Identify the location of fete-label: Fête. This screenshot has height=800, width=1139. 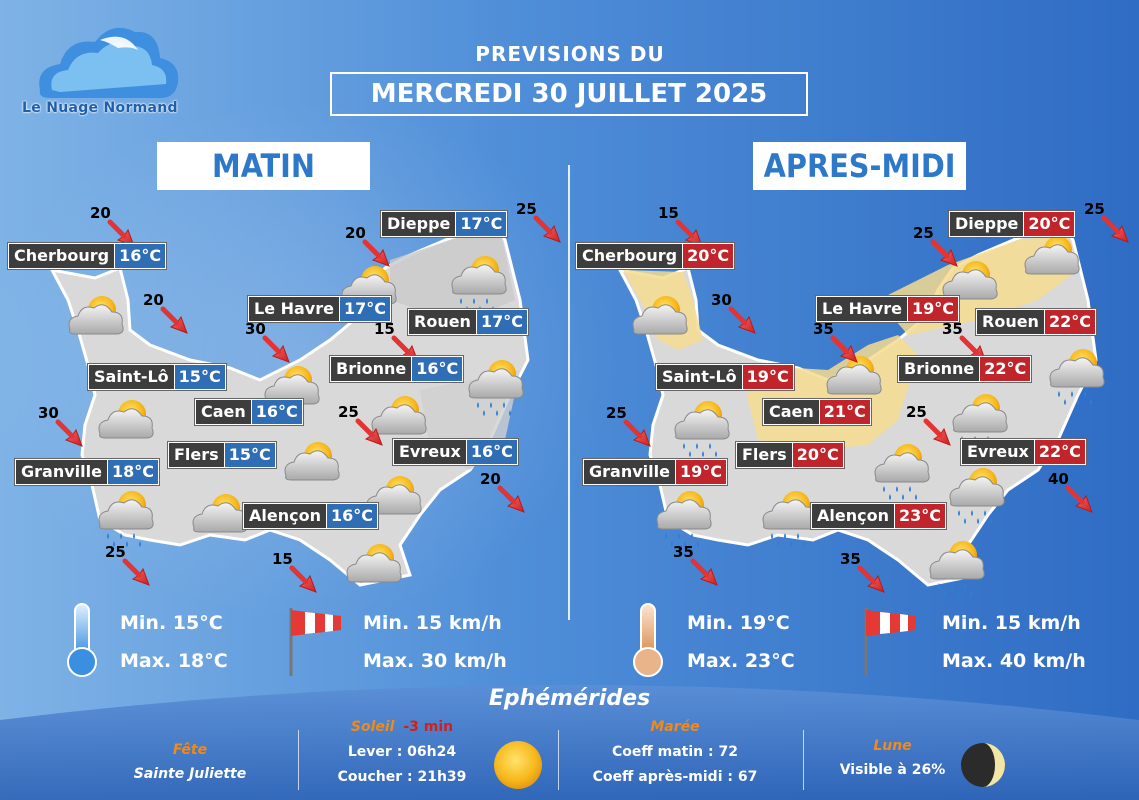
(190, 750).